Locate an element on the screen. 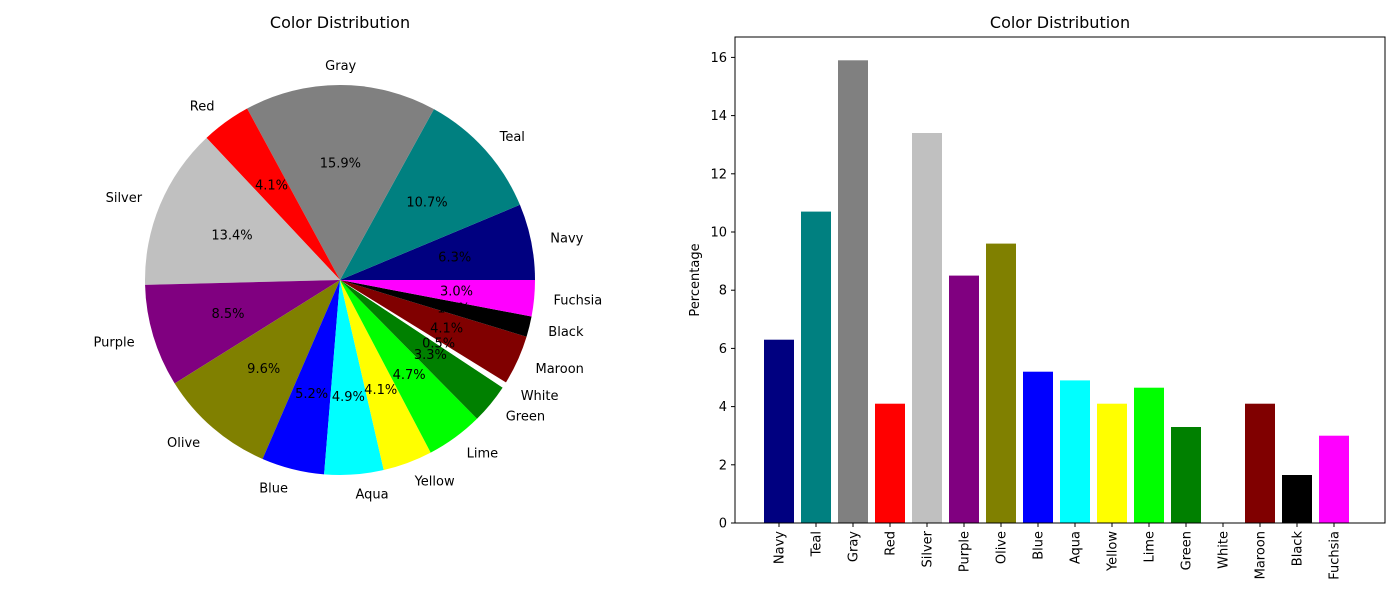 The height and width of the screenshot is (600, 1400). pie-pct-purple: 8.5% is located at coordinates (227, 314).